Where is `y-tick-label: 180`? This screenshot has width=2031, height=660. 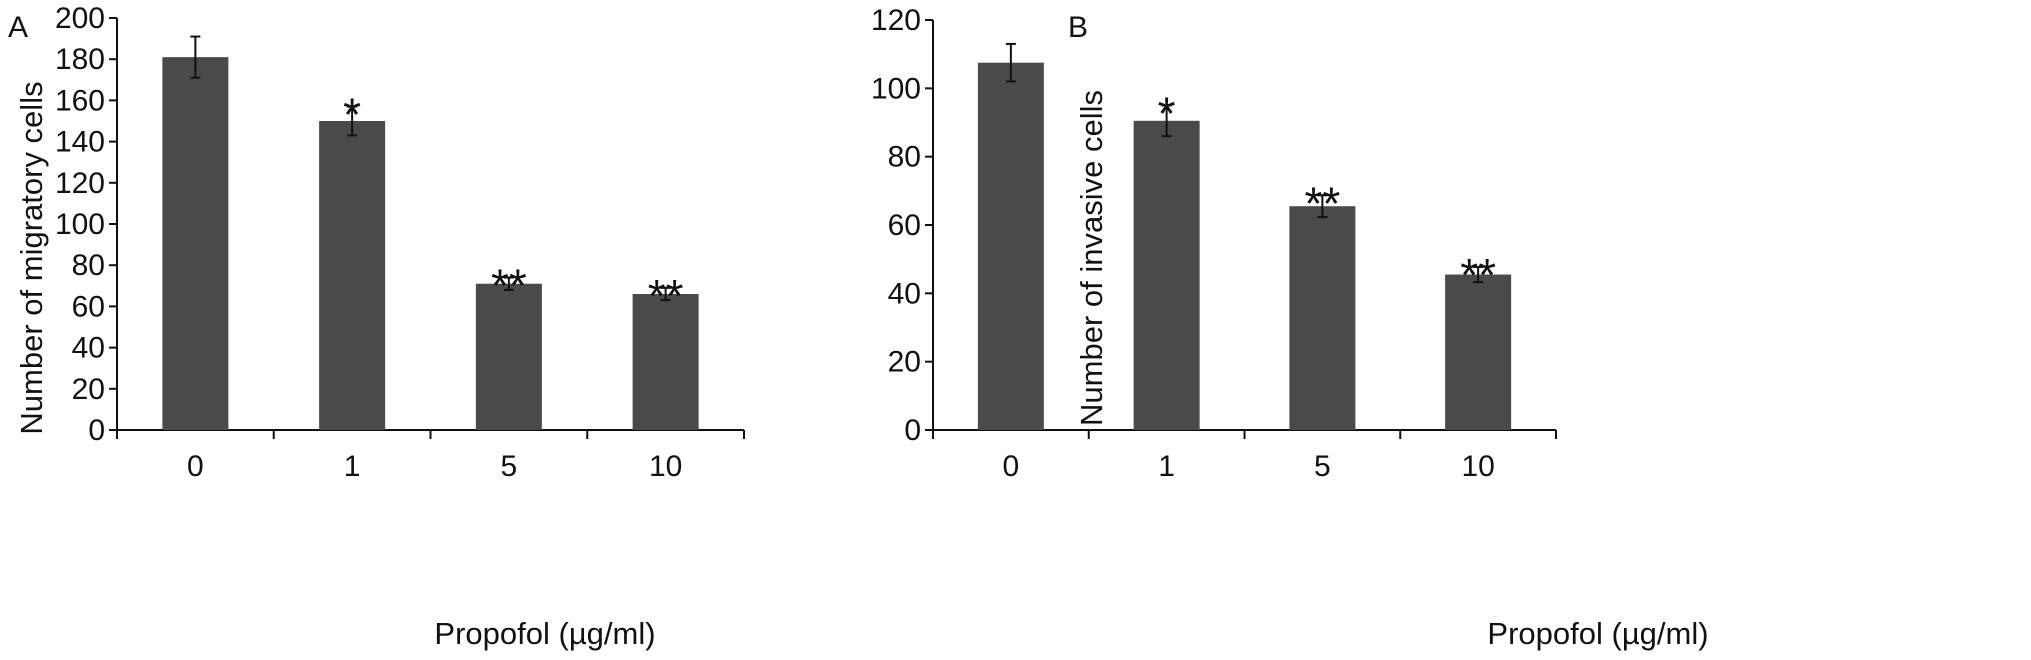 y-tick-label: 180 is located at coordinates (80, 59).